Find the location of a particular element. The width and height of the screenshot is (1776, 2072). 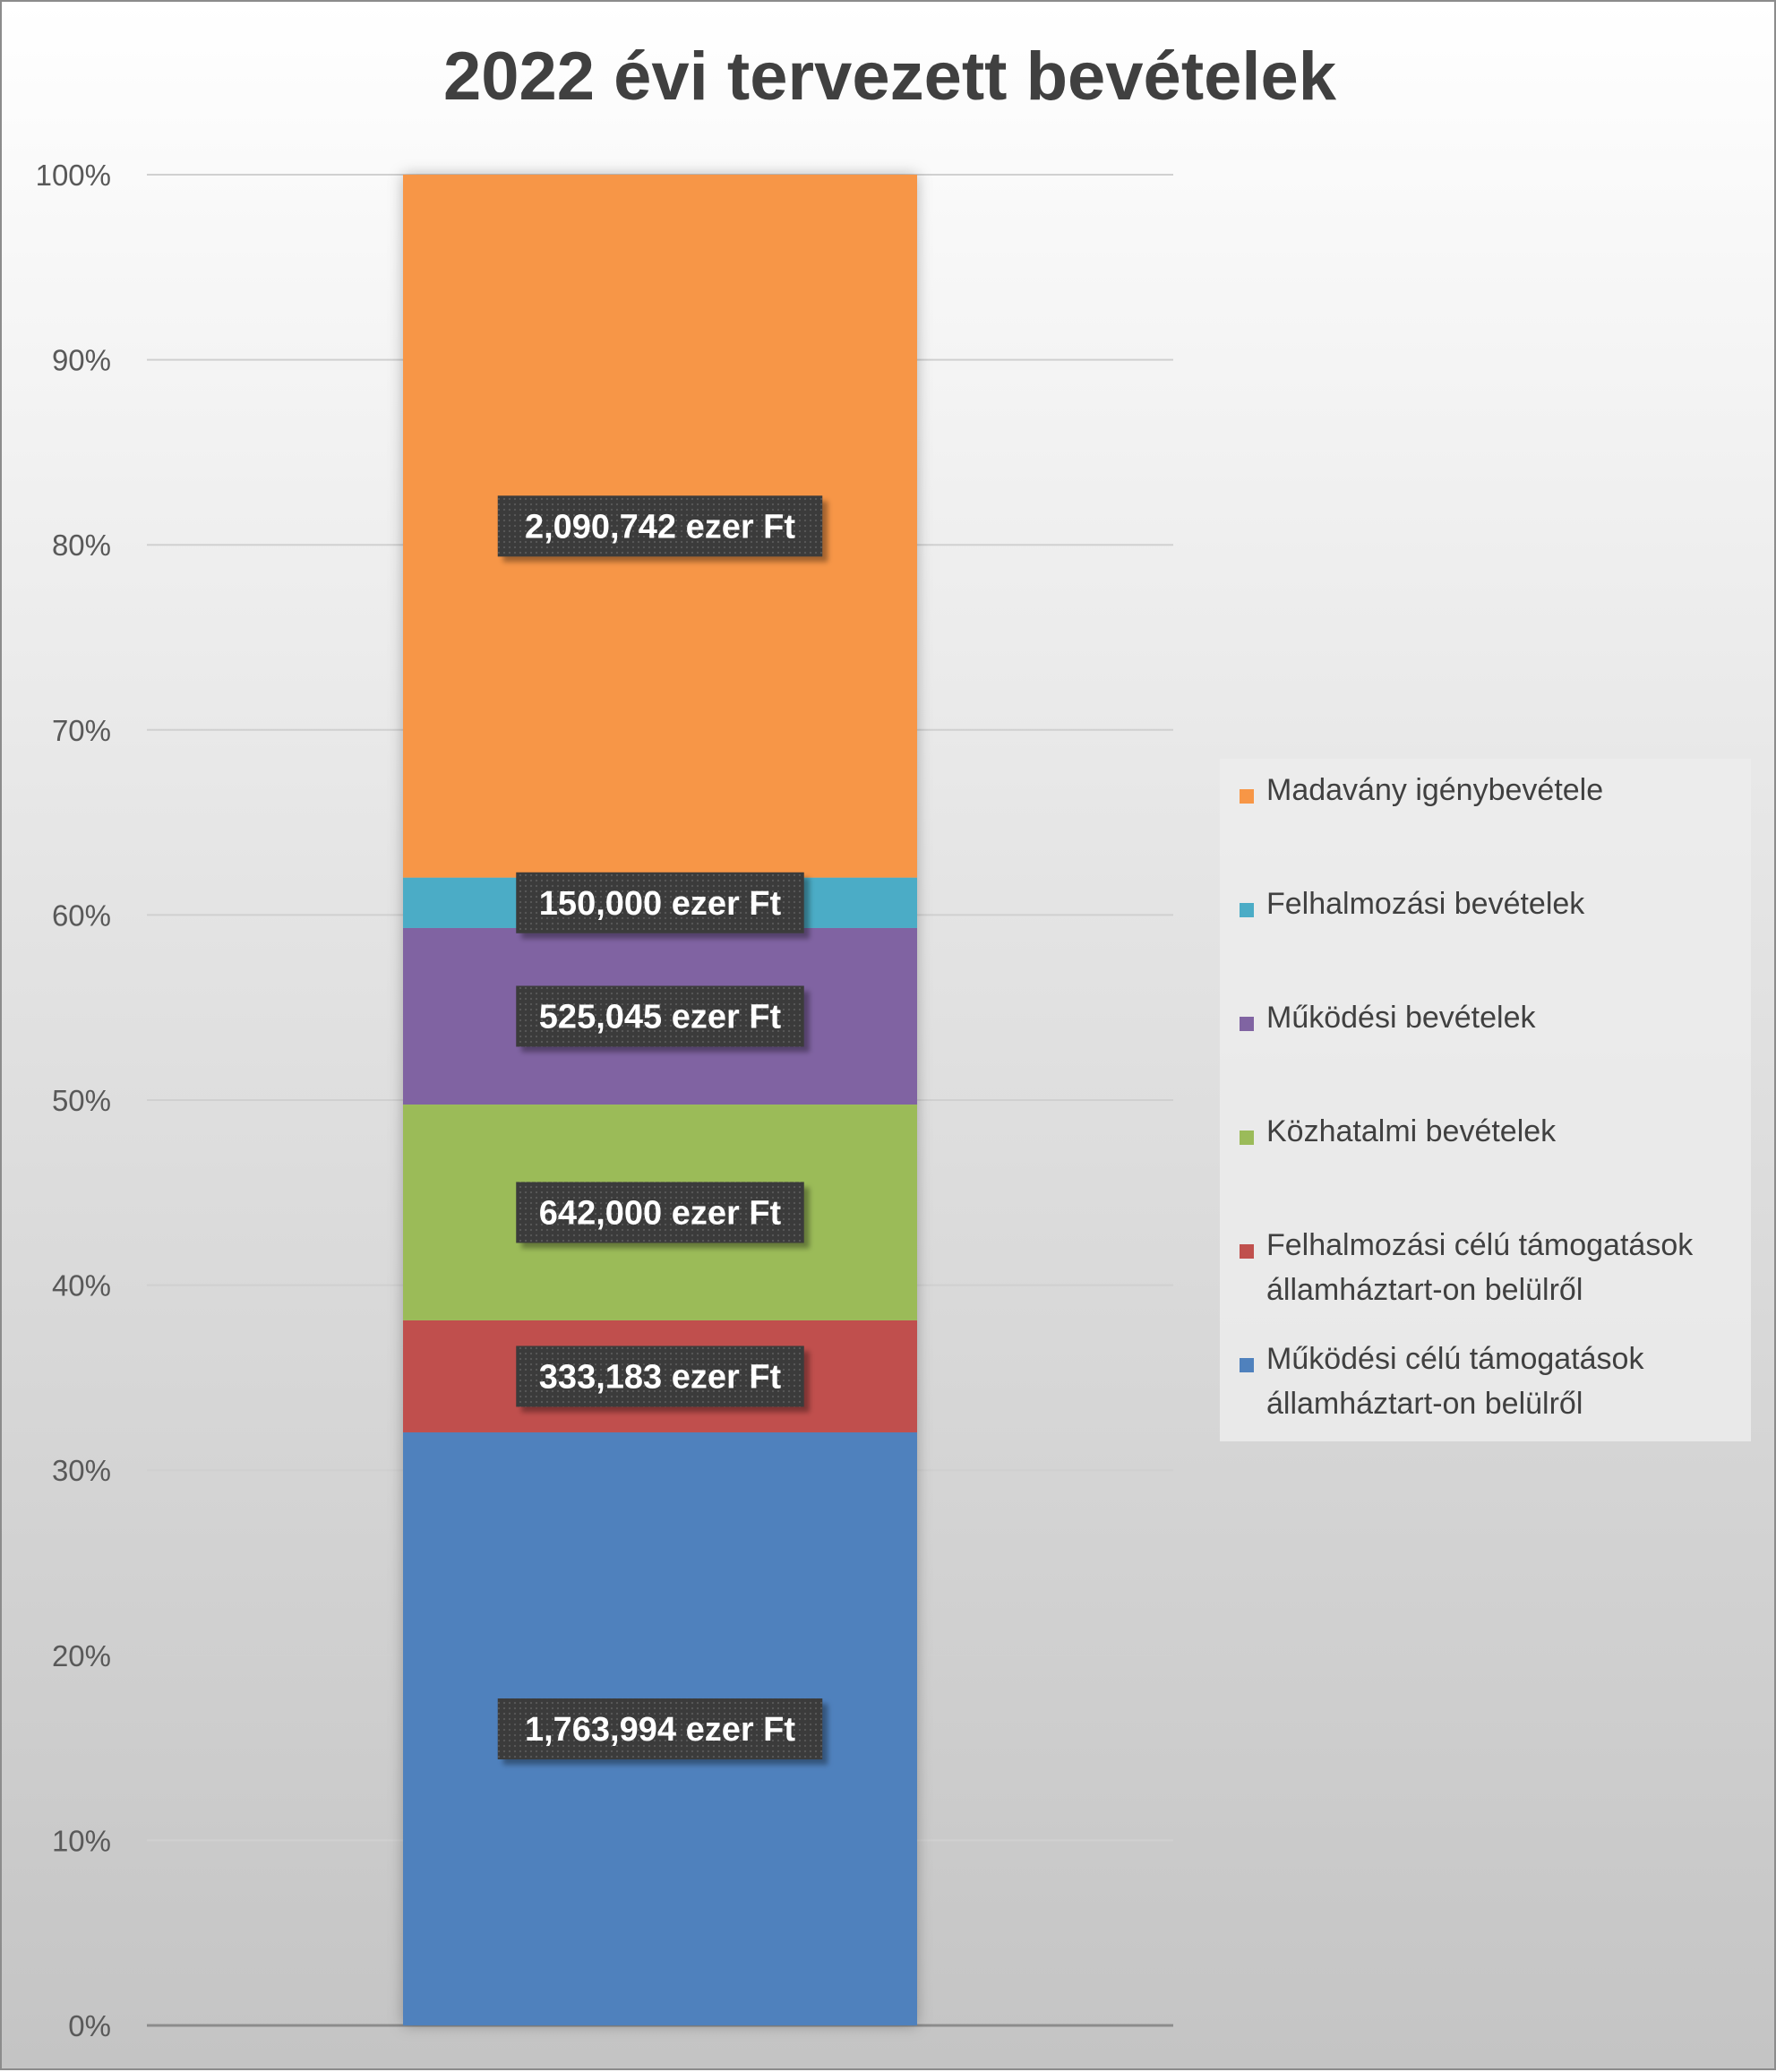

y-tick-label: 10% is located at coordinates (81, 1841).